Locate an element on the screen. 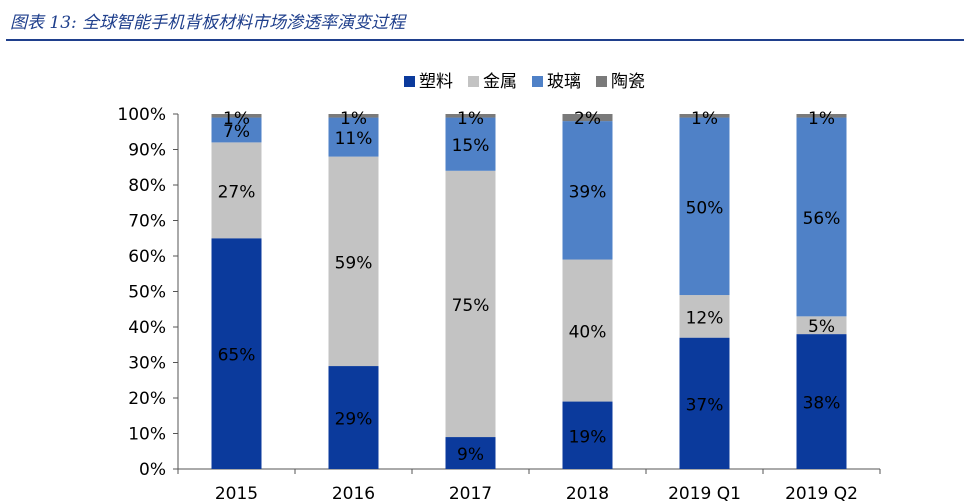 This screenshot has width=972, height=502. legend-label: 金属 is located at coordinates (500, 82).